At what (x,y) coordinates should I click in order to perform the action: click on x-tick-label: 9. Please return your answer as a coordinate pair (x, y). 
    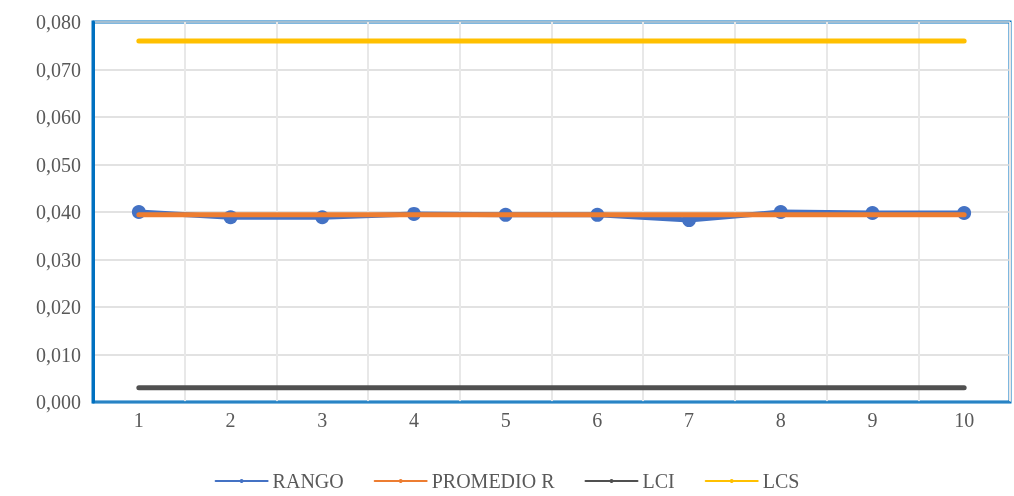
    Looking at the image, I should click on (872, 420).